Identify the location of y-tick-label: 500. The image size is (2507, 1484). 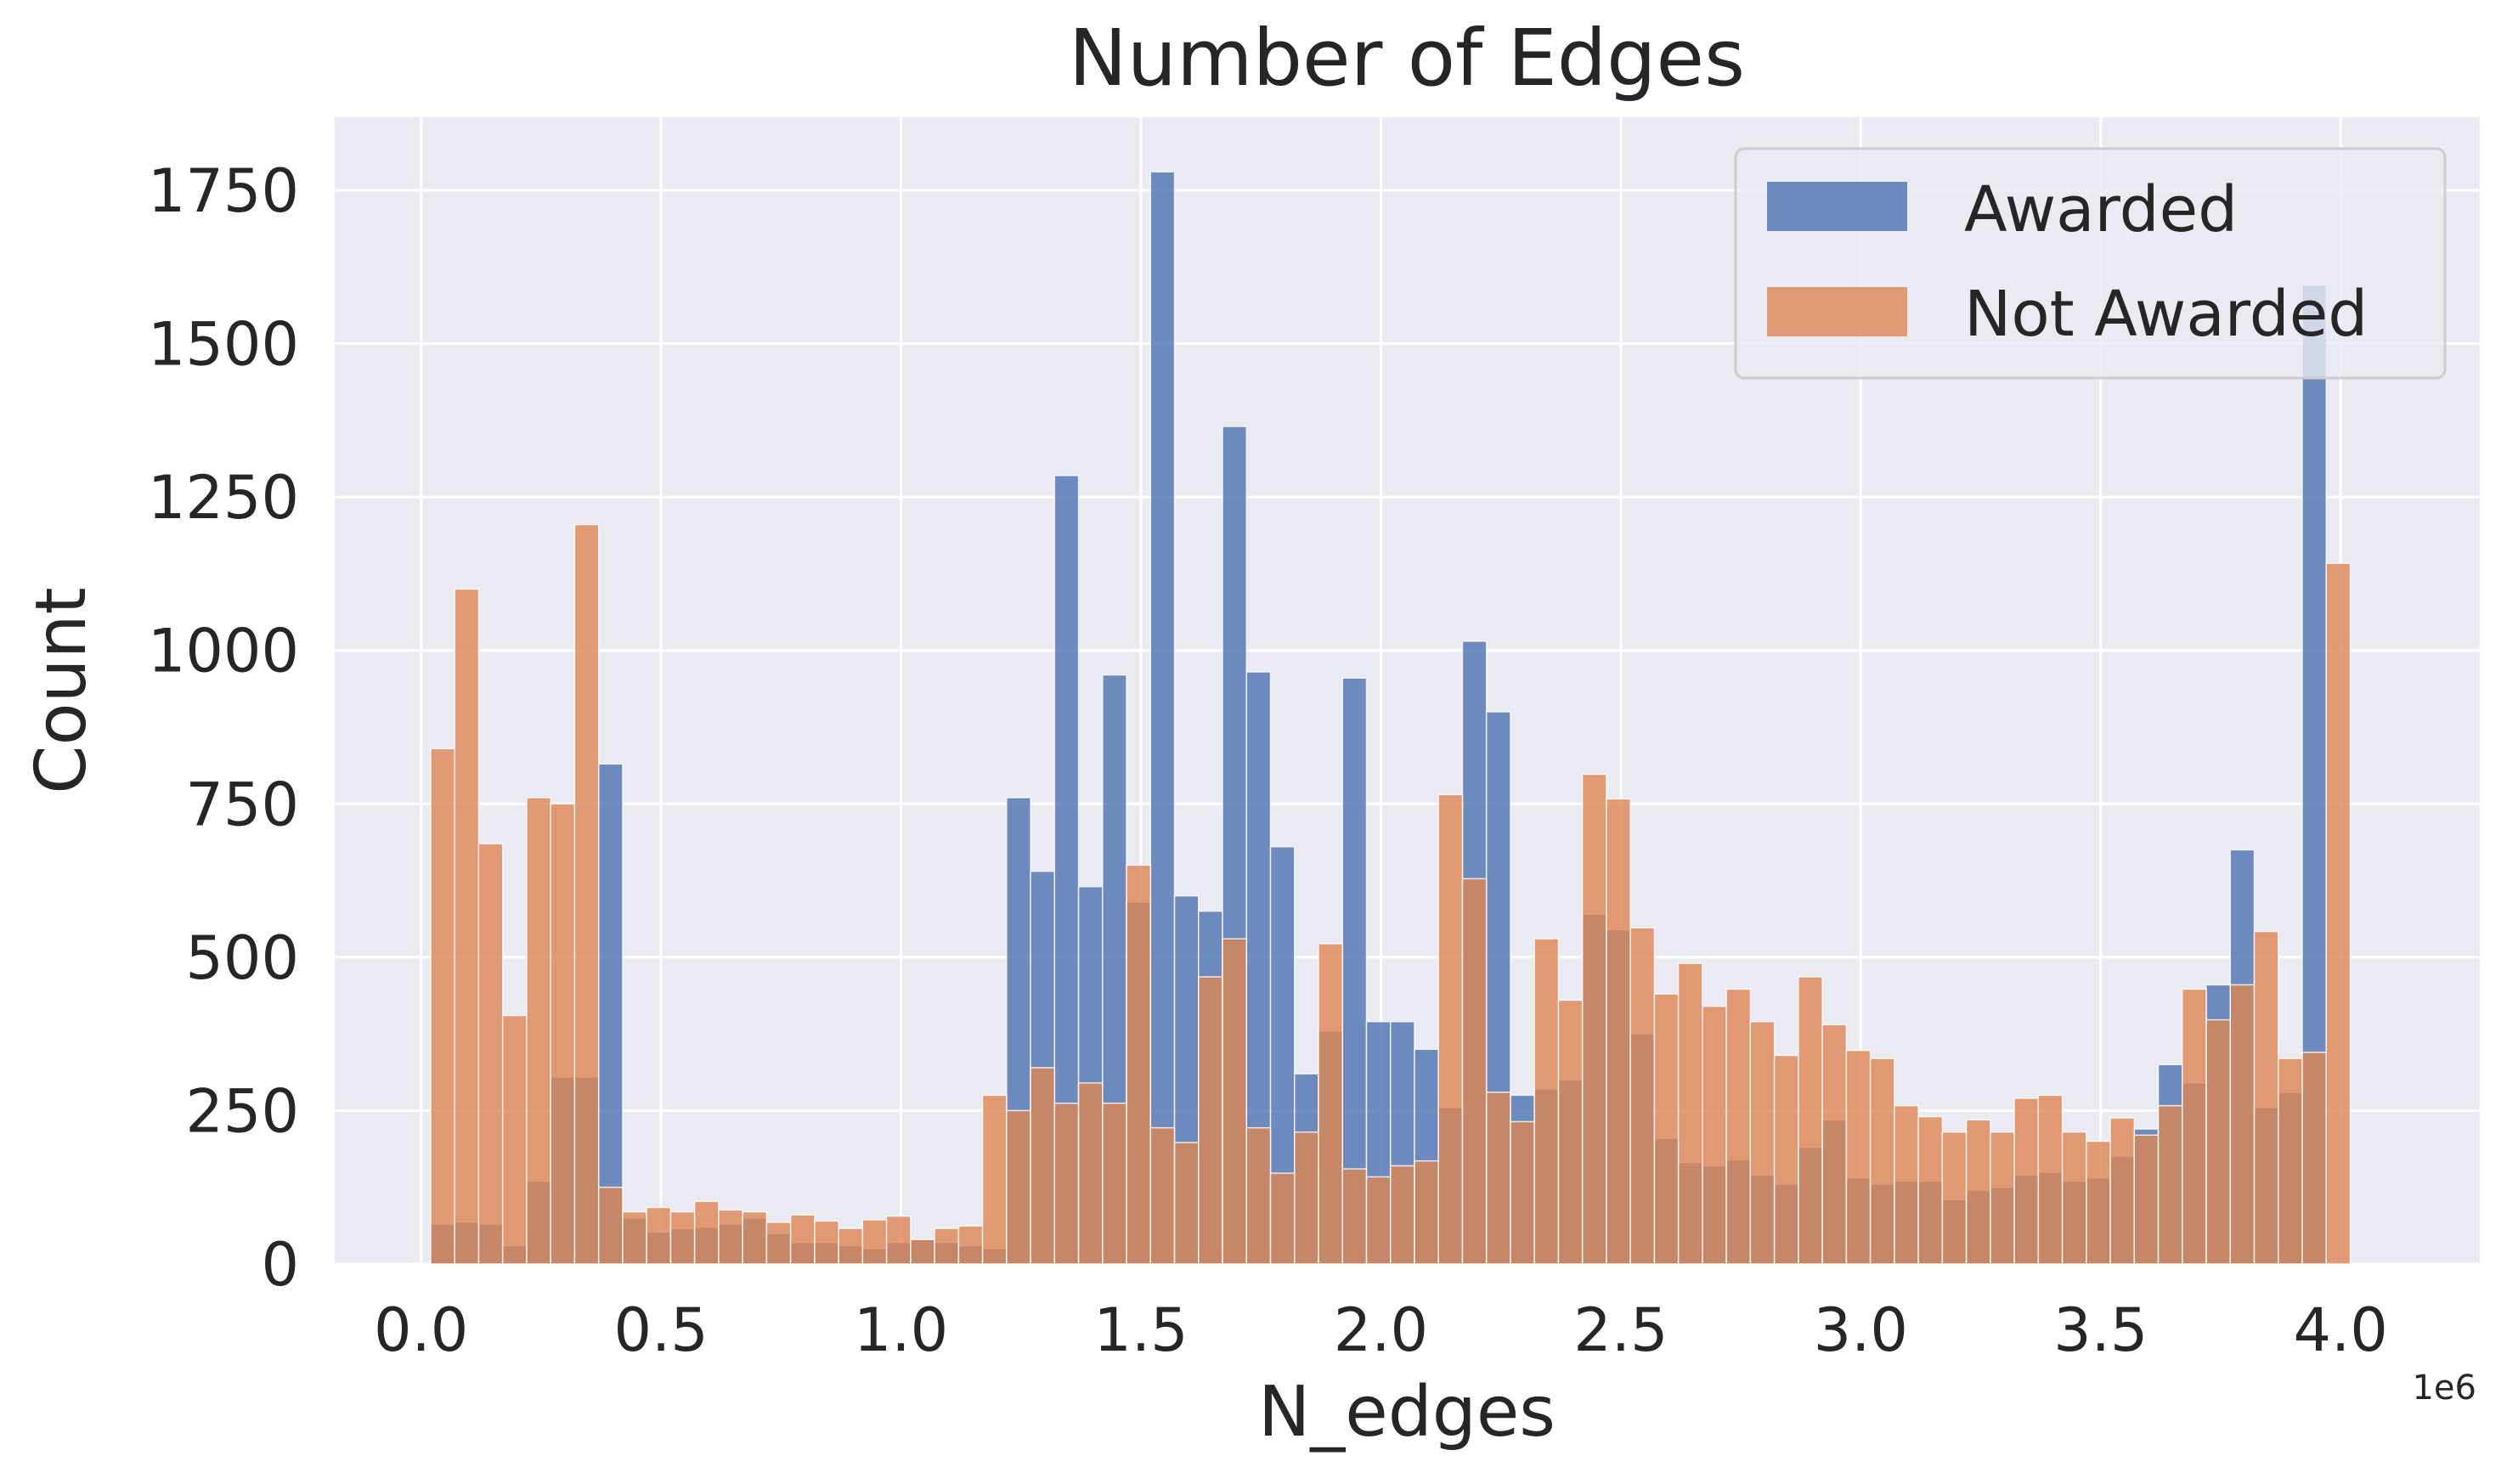
(242, 958).